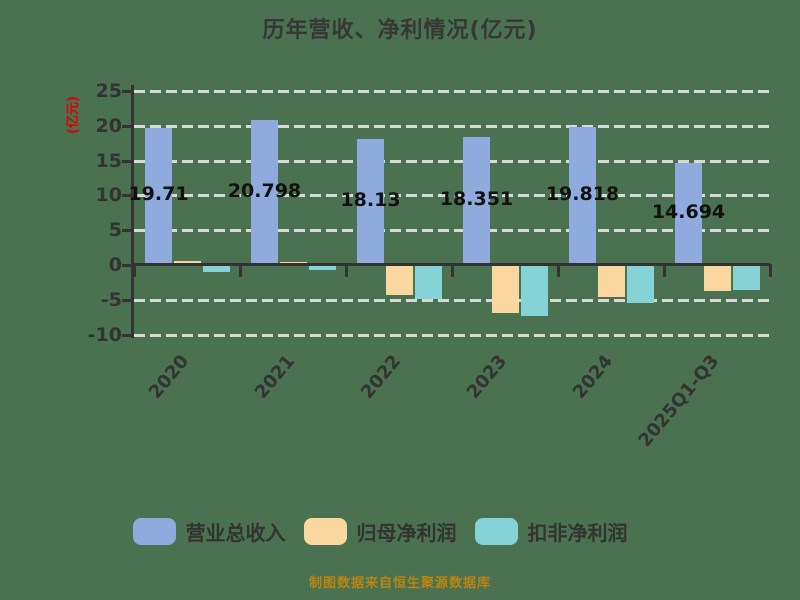 The width and height of the screenshot is (800, 600). I want to click on legend-item-net-profit: 归母净利润, so click(380, 531).